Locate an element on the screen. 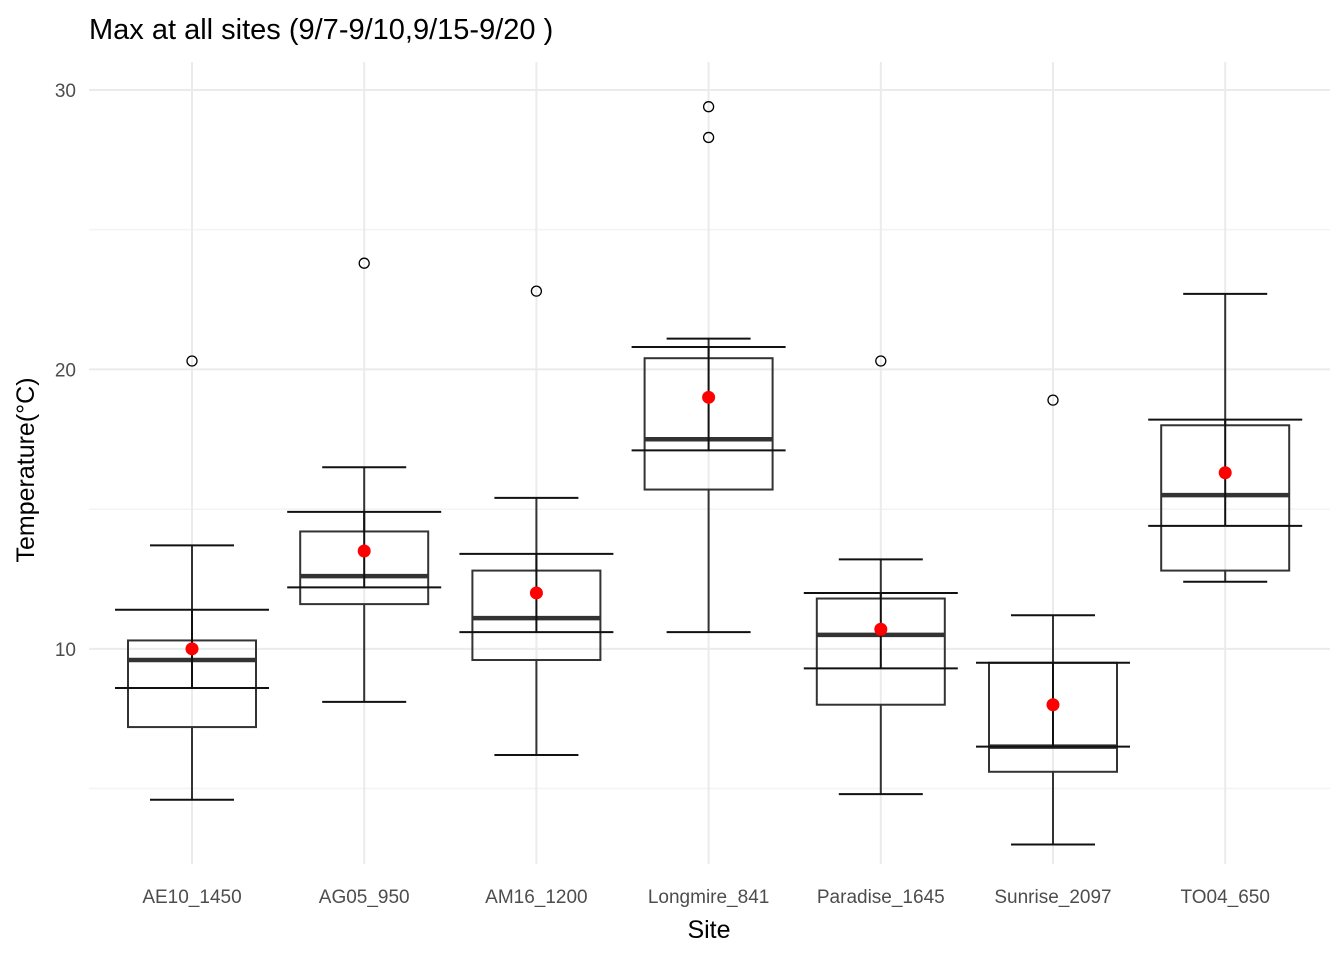 This screenshot has width=1344, height=960. x-tick-label: Sunrise_2097 is located at coordinates (1052, 897).